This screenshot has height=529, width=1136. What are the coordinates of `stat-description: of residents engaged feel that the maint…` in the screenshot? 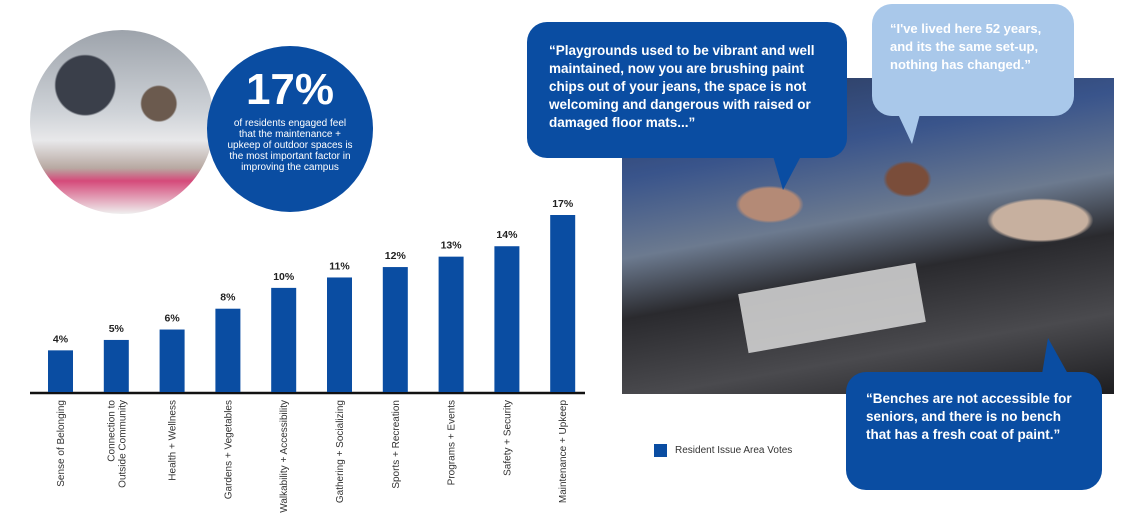 It's located at (290, 145).